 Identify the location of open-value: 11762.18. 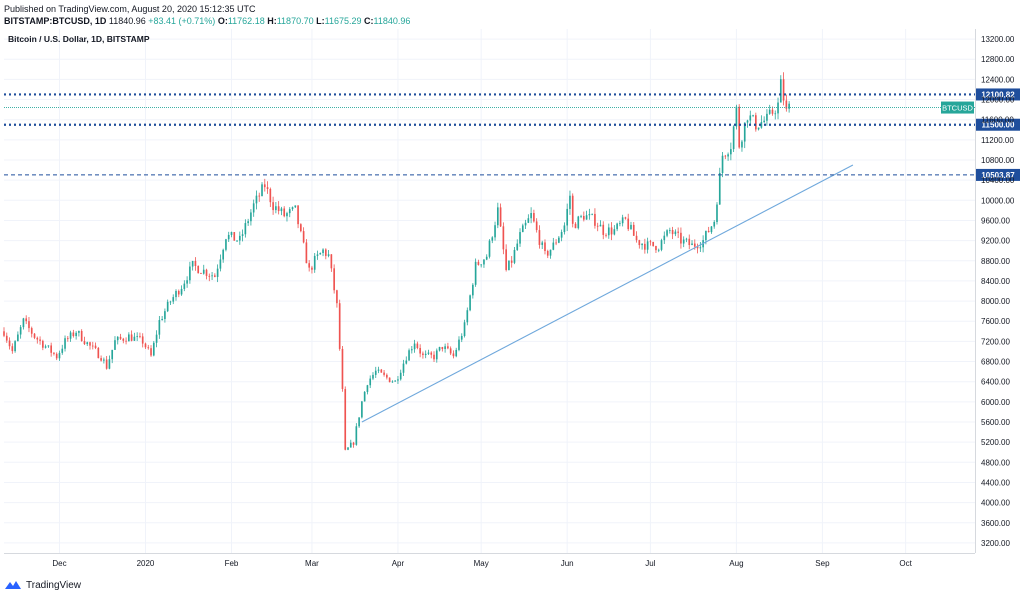
(246, 21).